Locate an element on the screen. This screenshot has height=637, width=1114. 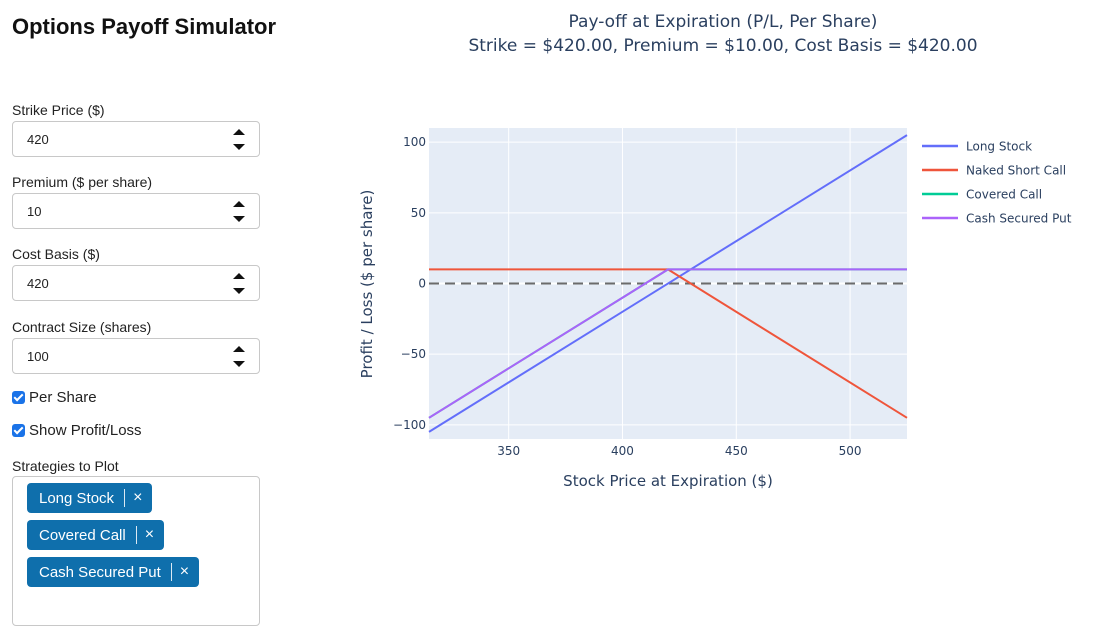
contract-size-input: 100 is located at coordinates (136, 356).